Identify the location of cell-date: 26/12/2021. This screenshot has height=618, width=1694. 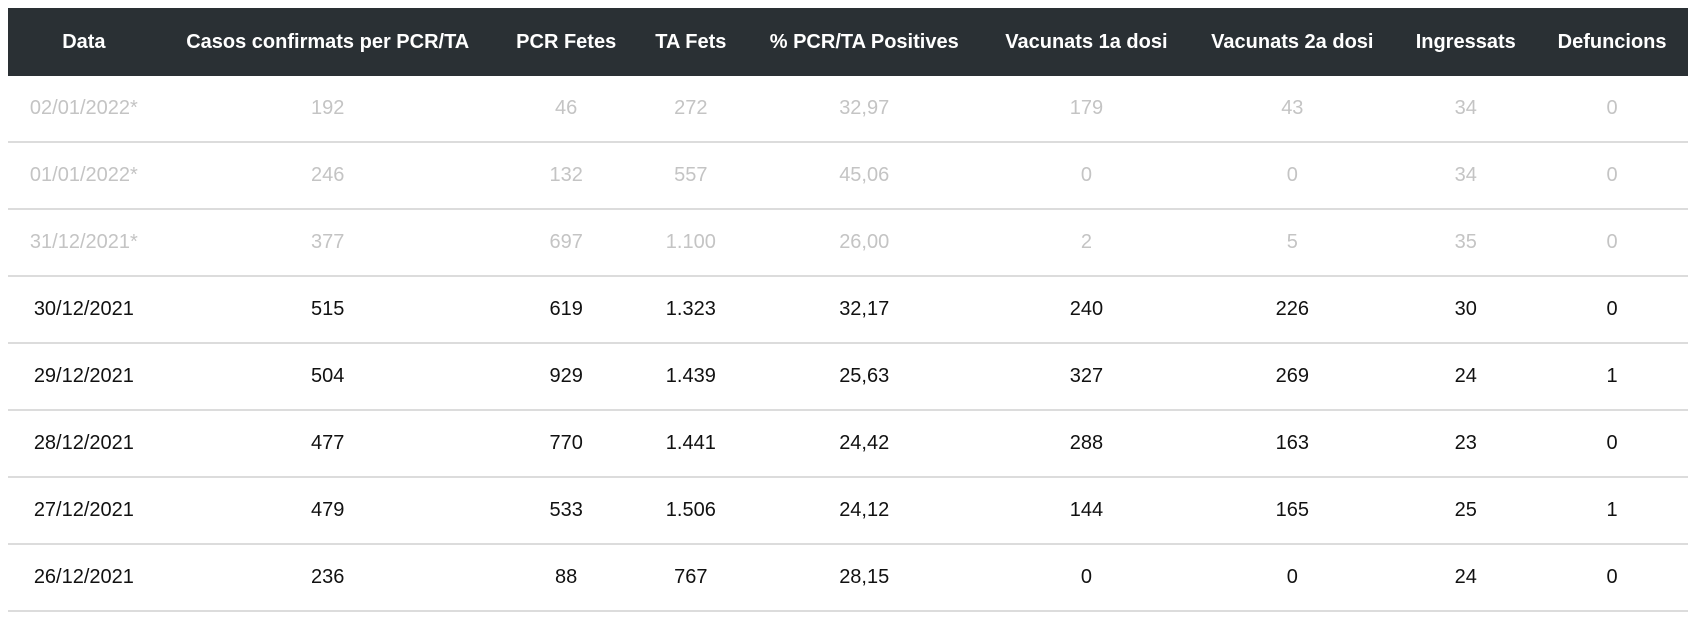
(84, 578).